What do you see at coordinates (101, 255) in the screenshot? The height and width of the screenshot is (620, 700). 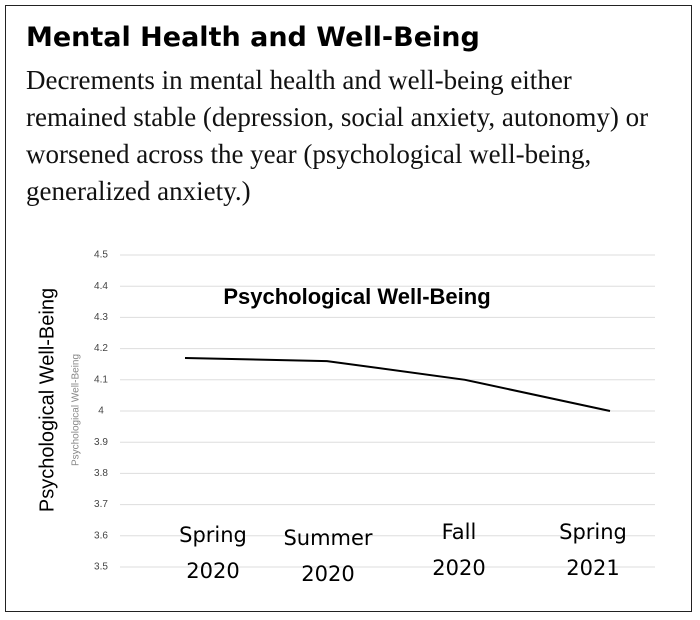 I see `y-tick-label: 4.5` at bounding box center [101, 255].